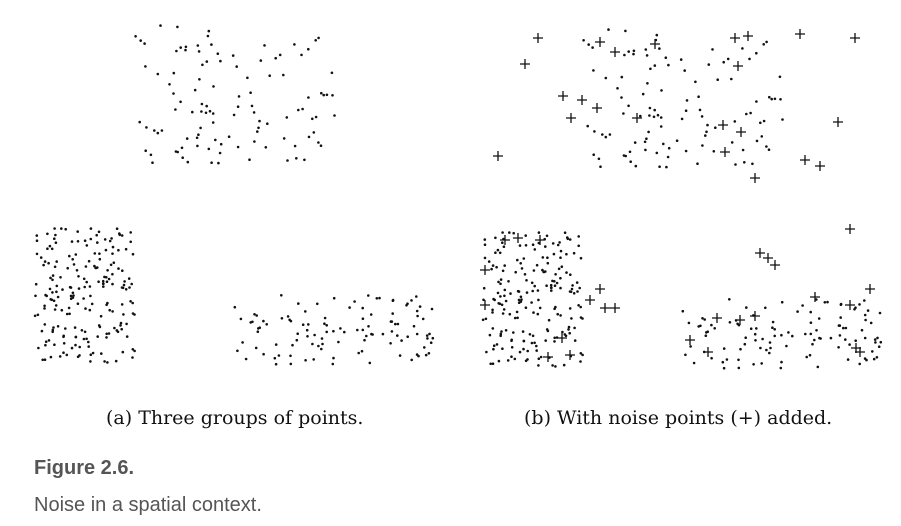  What do you see at coordinates (84, 468) in the screenshot?
I see `figure-label: Figure 2.6.` at bounding box center [84, 468].